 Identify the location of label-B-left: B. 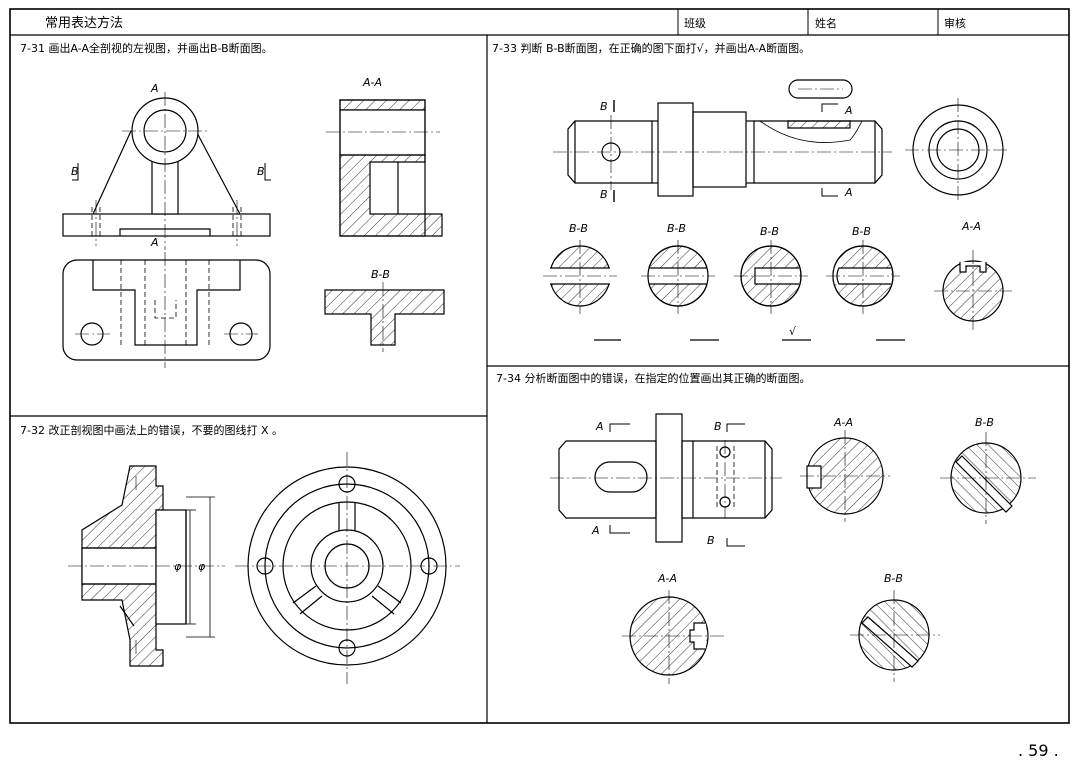
(75, 171).